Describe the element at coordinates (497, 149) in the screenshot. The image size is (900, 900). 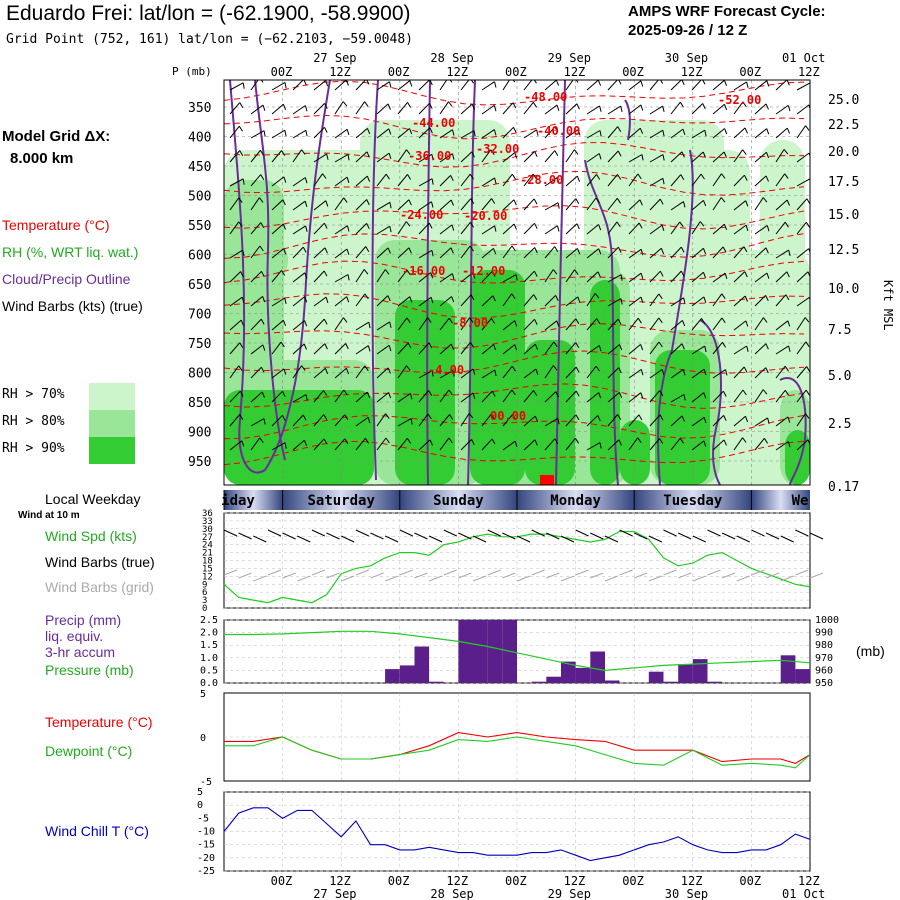
I see `temperature-label: -32.00` at that location.